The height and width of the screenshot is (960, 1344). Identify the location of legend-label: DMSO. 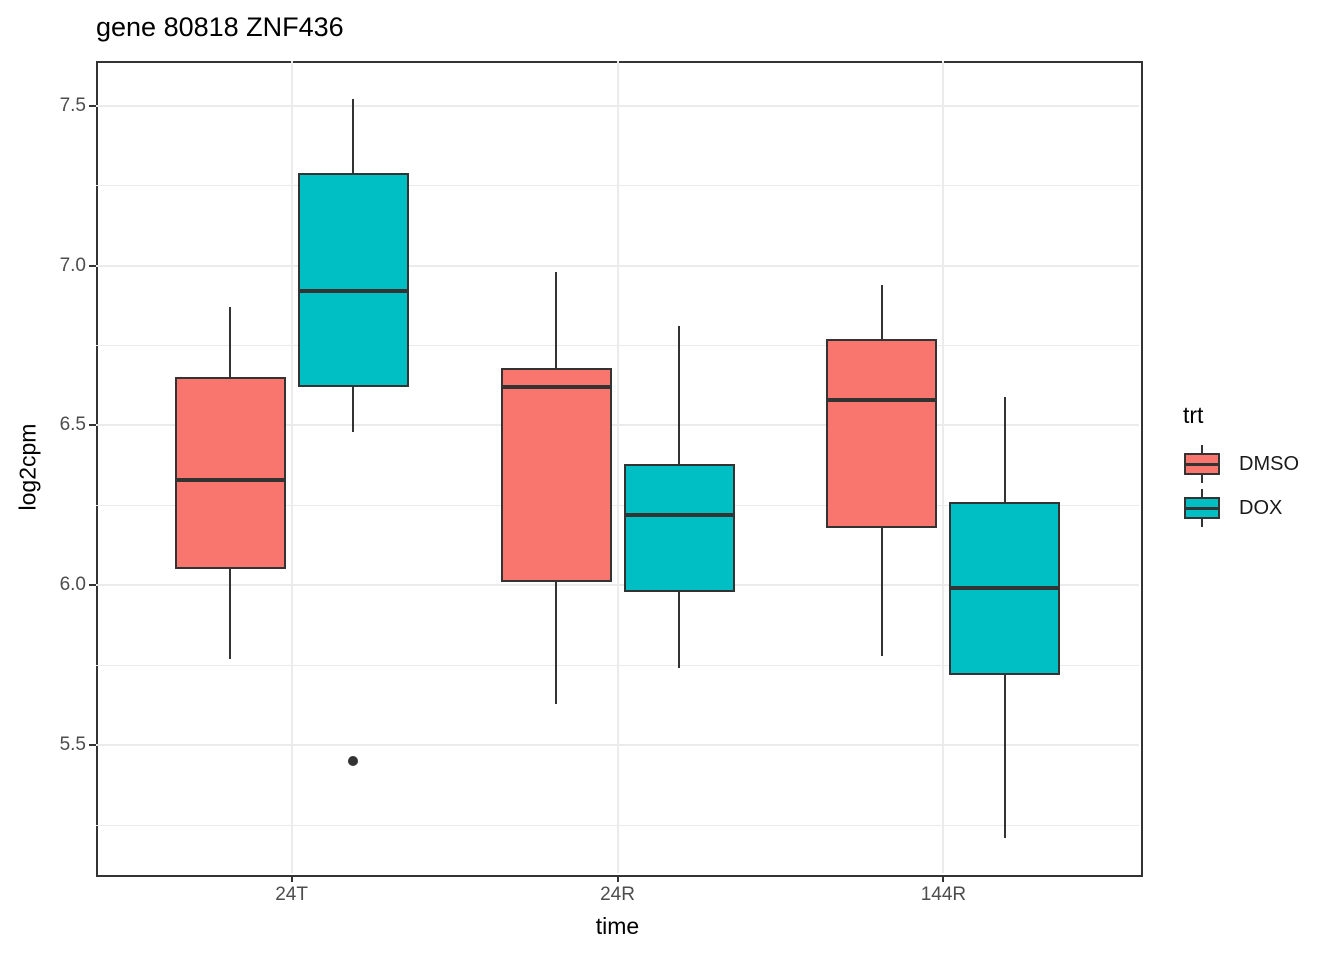
(1269, 463).